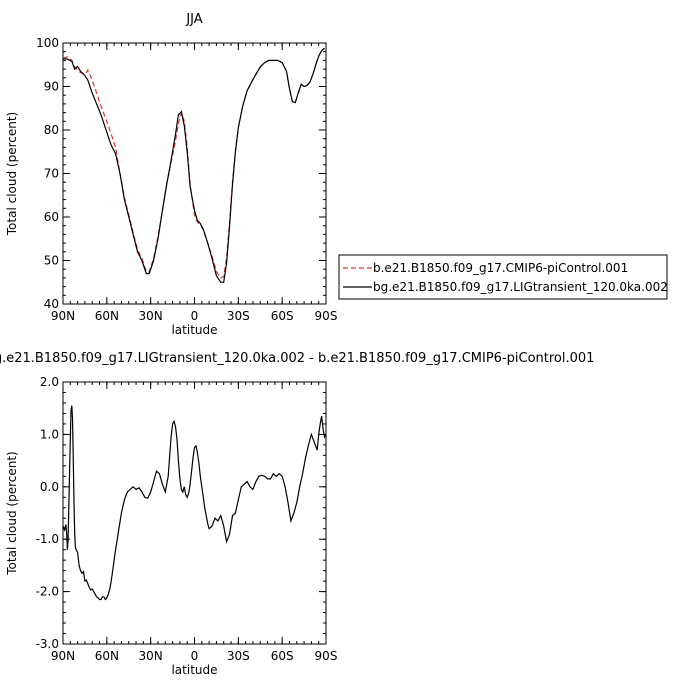 This screenshot has width=700, height=700. Describe the element at coordinates (63, 316) in the screenshot. I see `top-x-tick-label: 90N` at that location.